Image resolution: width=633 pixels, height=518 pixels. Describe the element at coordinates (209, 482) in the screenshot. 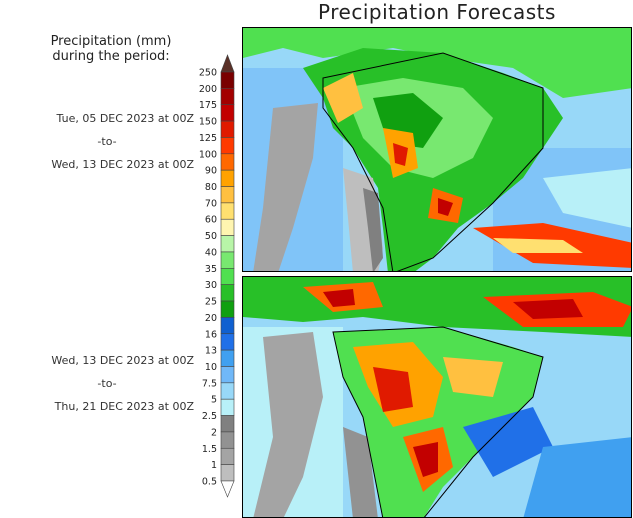

I see `colorbar-tick-label: 0.5` at that location.